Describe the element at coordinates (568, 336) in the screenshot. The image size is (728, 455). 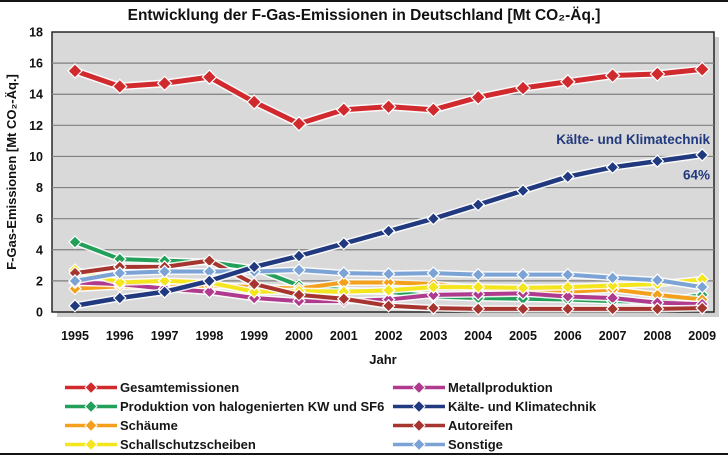
I see `x-tick-label: 2006` at that location.